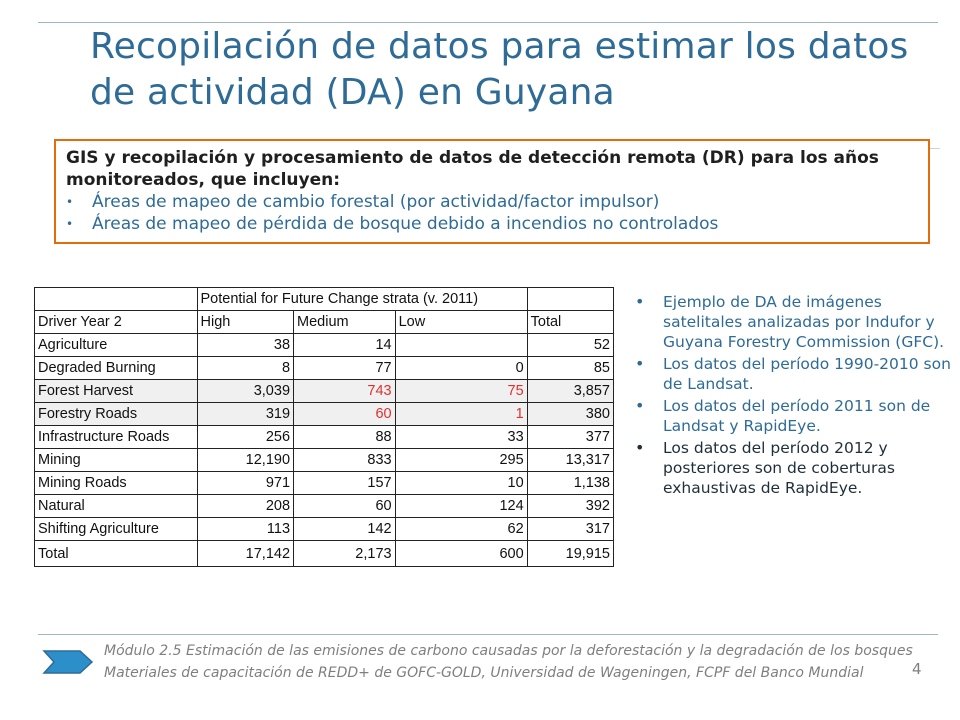  I want to click on table-cell: 33, so click(461, 437).